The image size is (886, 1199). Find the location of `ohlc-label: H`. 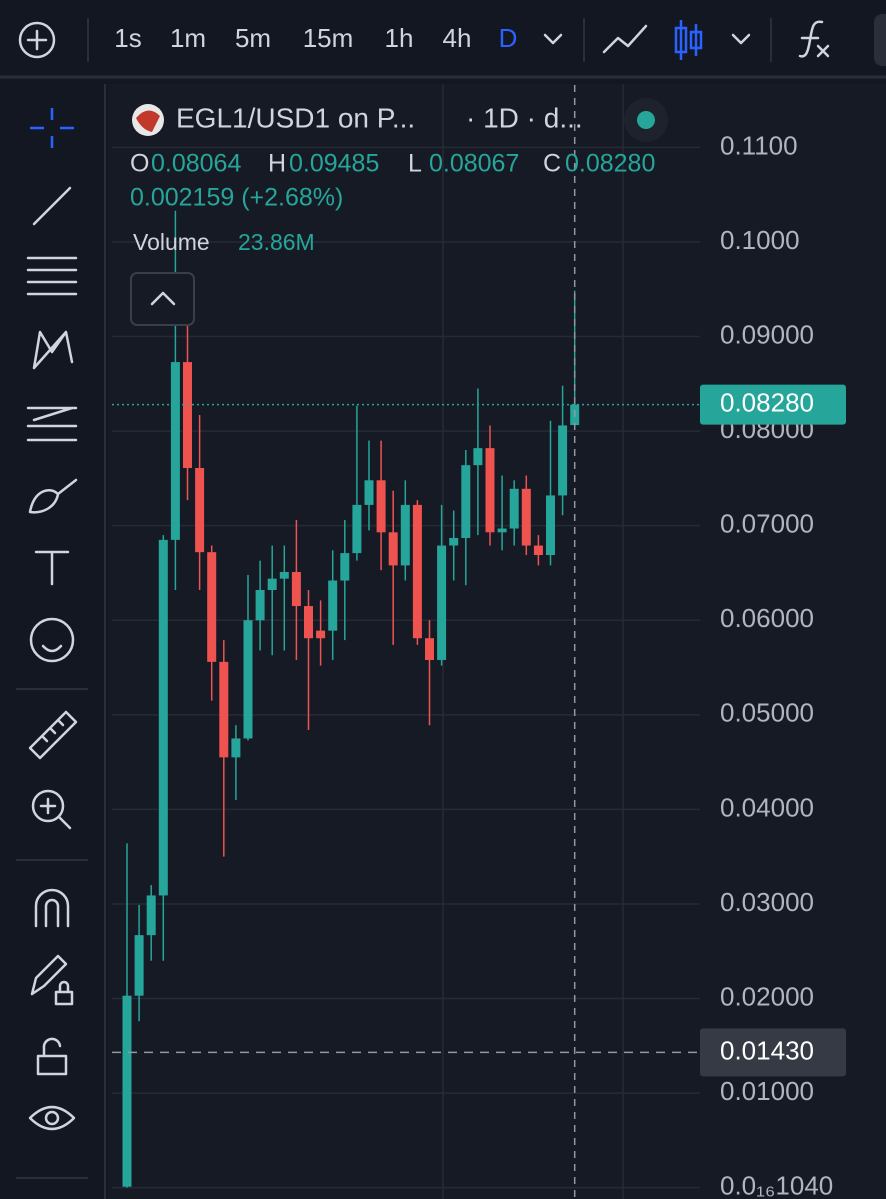

ohlc-label: H is located at coordinates (277, 164).